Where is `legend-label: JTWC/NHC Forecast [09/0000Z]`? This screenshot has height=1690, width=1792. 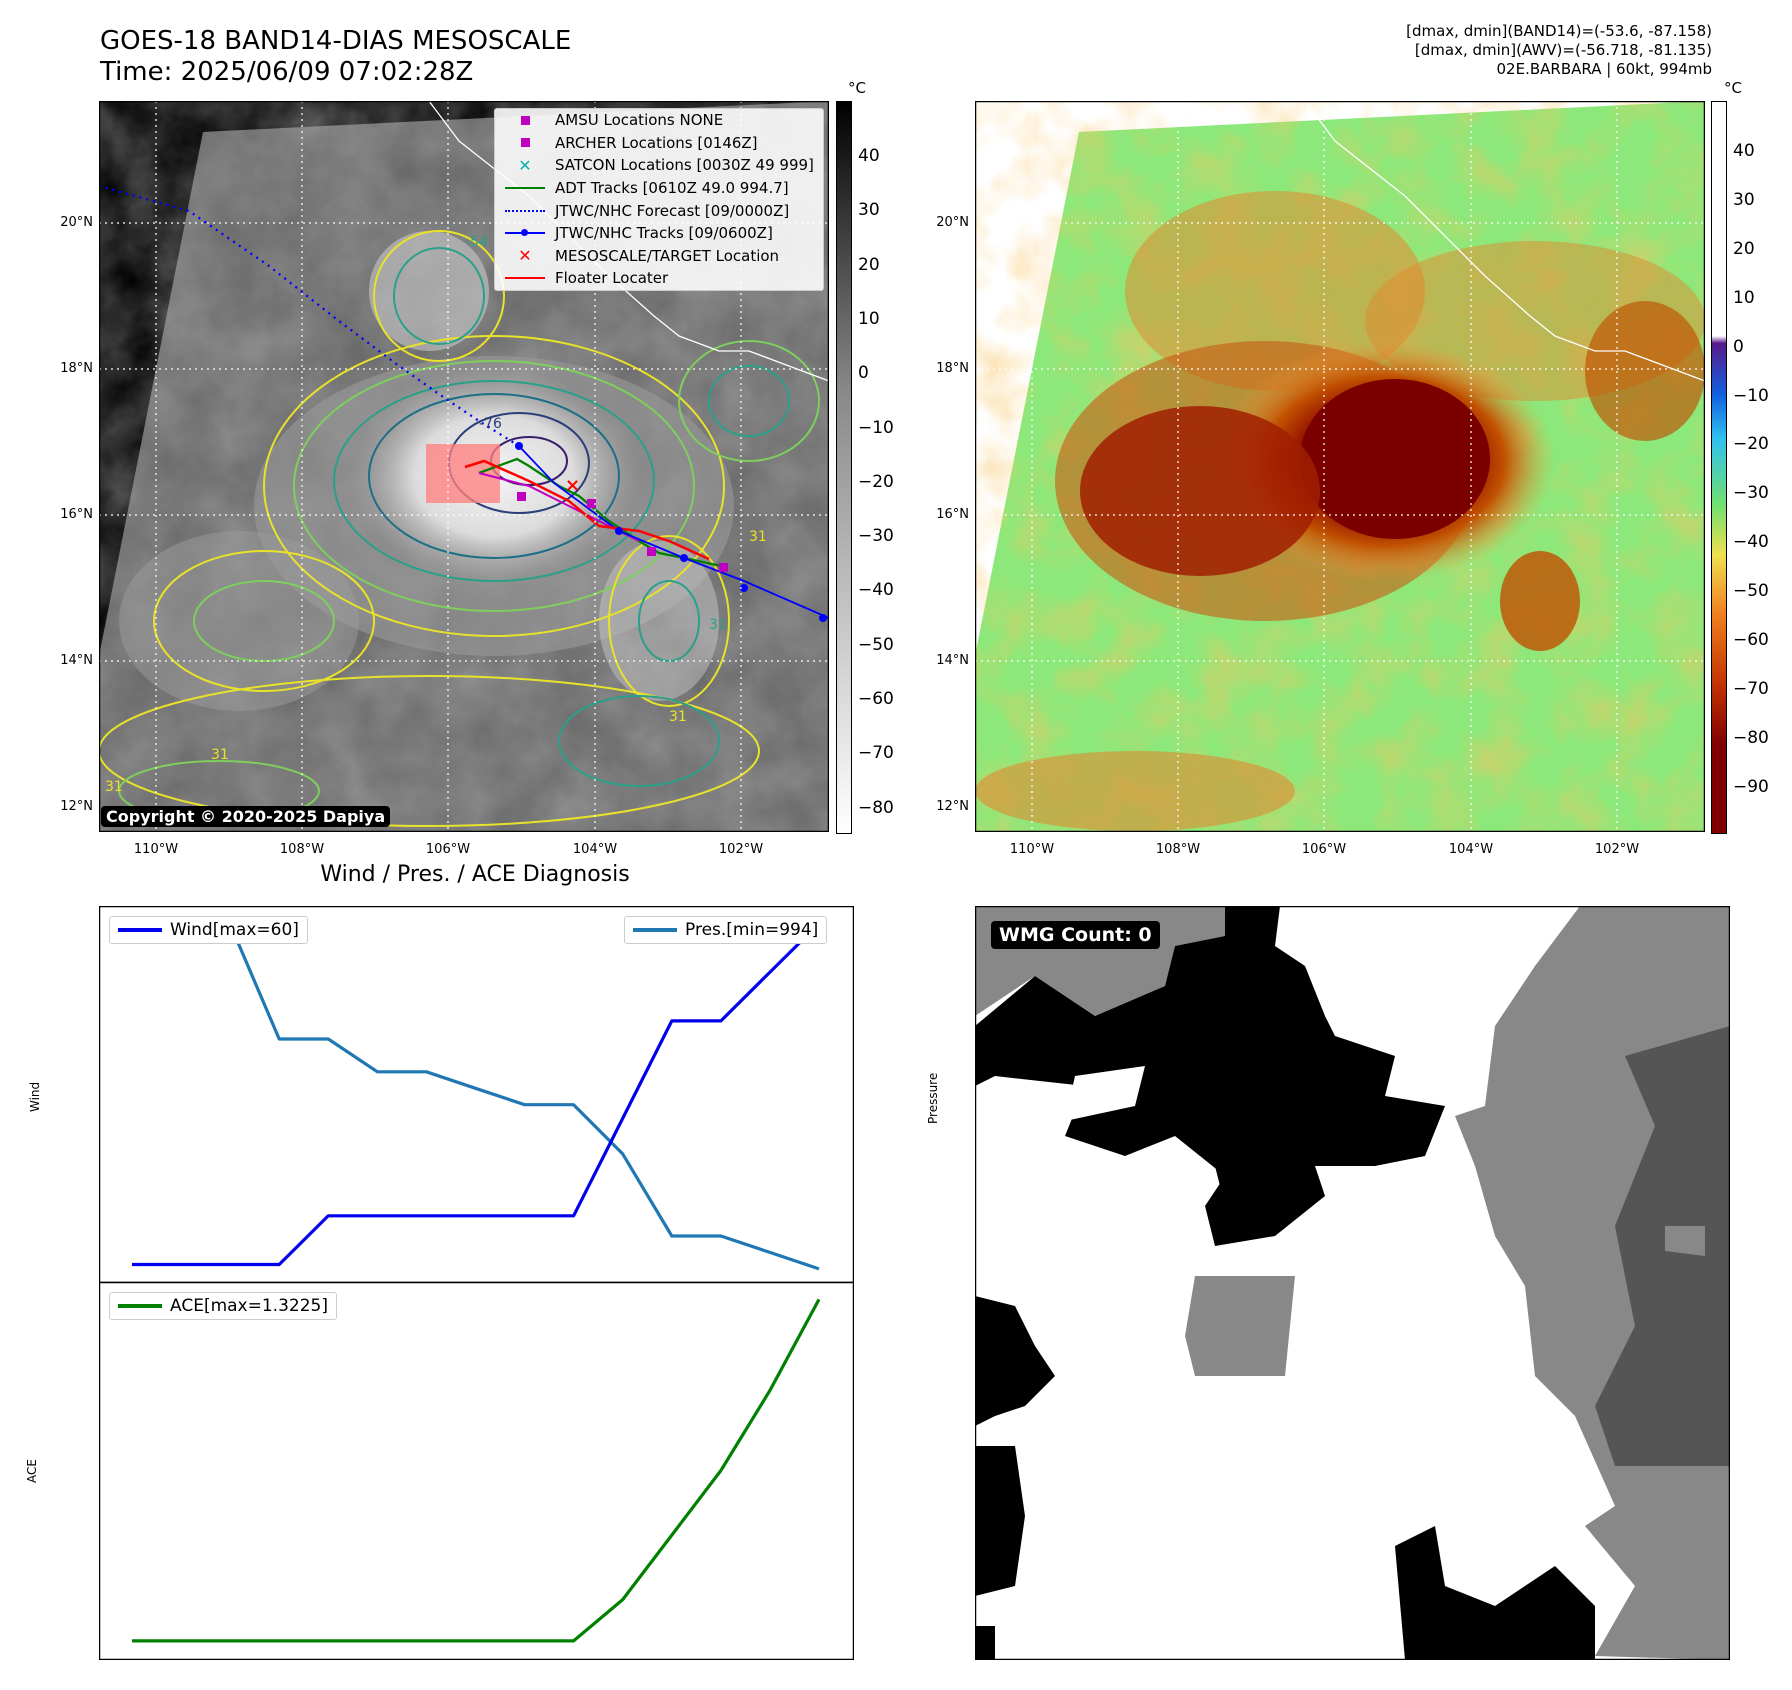
legend-label: JTWC/NHC Forecast [09/0000Z] is located at coordinates (672, 210).